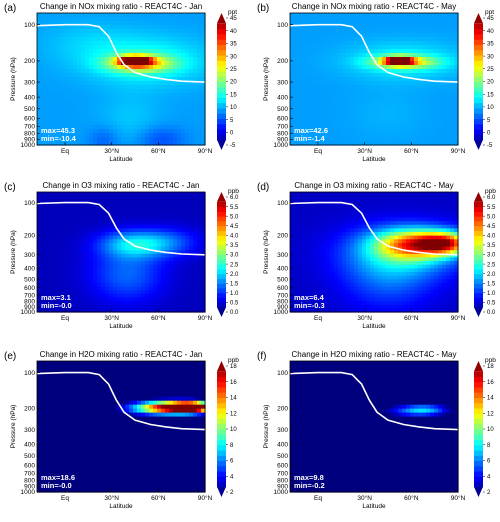 This screenshot has width=500, height=522. I want to click on max-value-label: max=42.6, so click(311, 130).